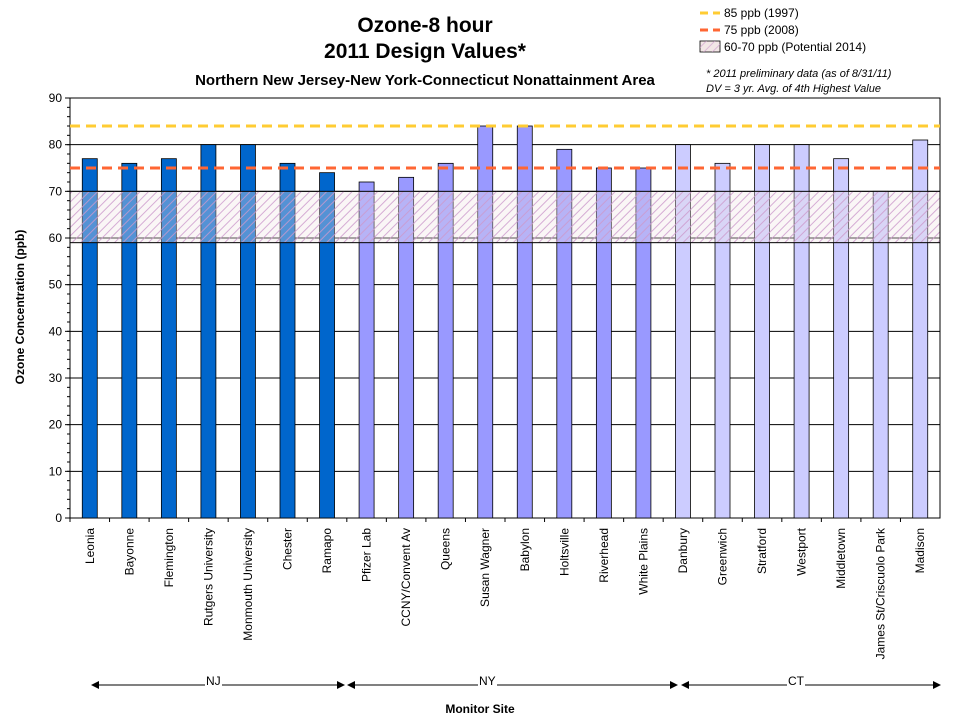 This screenshot has height=720, width=960. What do you see at coordinates (445, 340) in the screenshot?
I see `bar-queens` at bounding box center [445, 340].